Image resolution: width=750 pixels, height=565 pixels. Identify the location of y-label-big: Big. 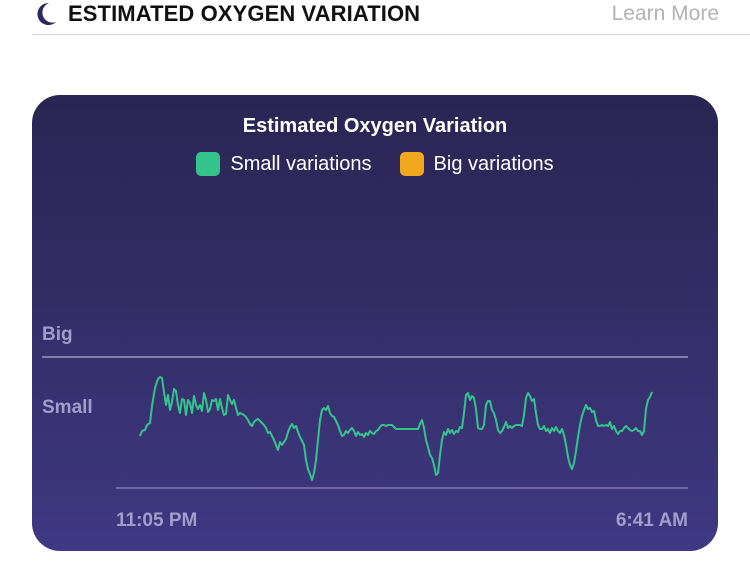
(57, 334).